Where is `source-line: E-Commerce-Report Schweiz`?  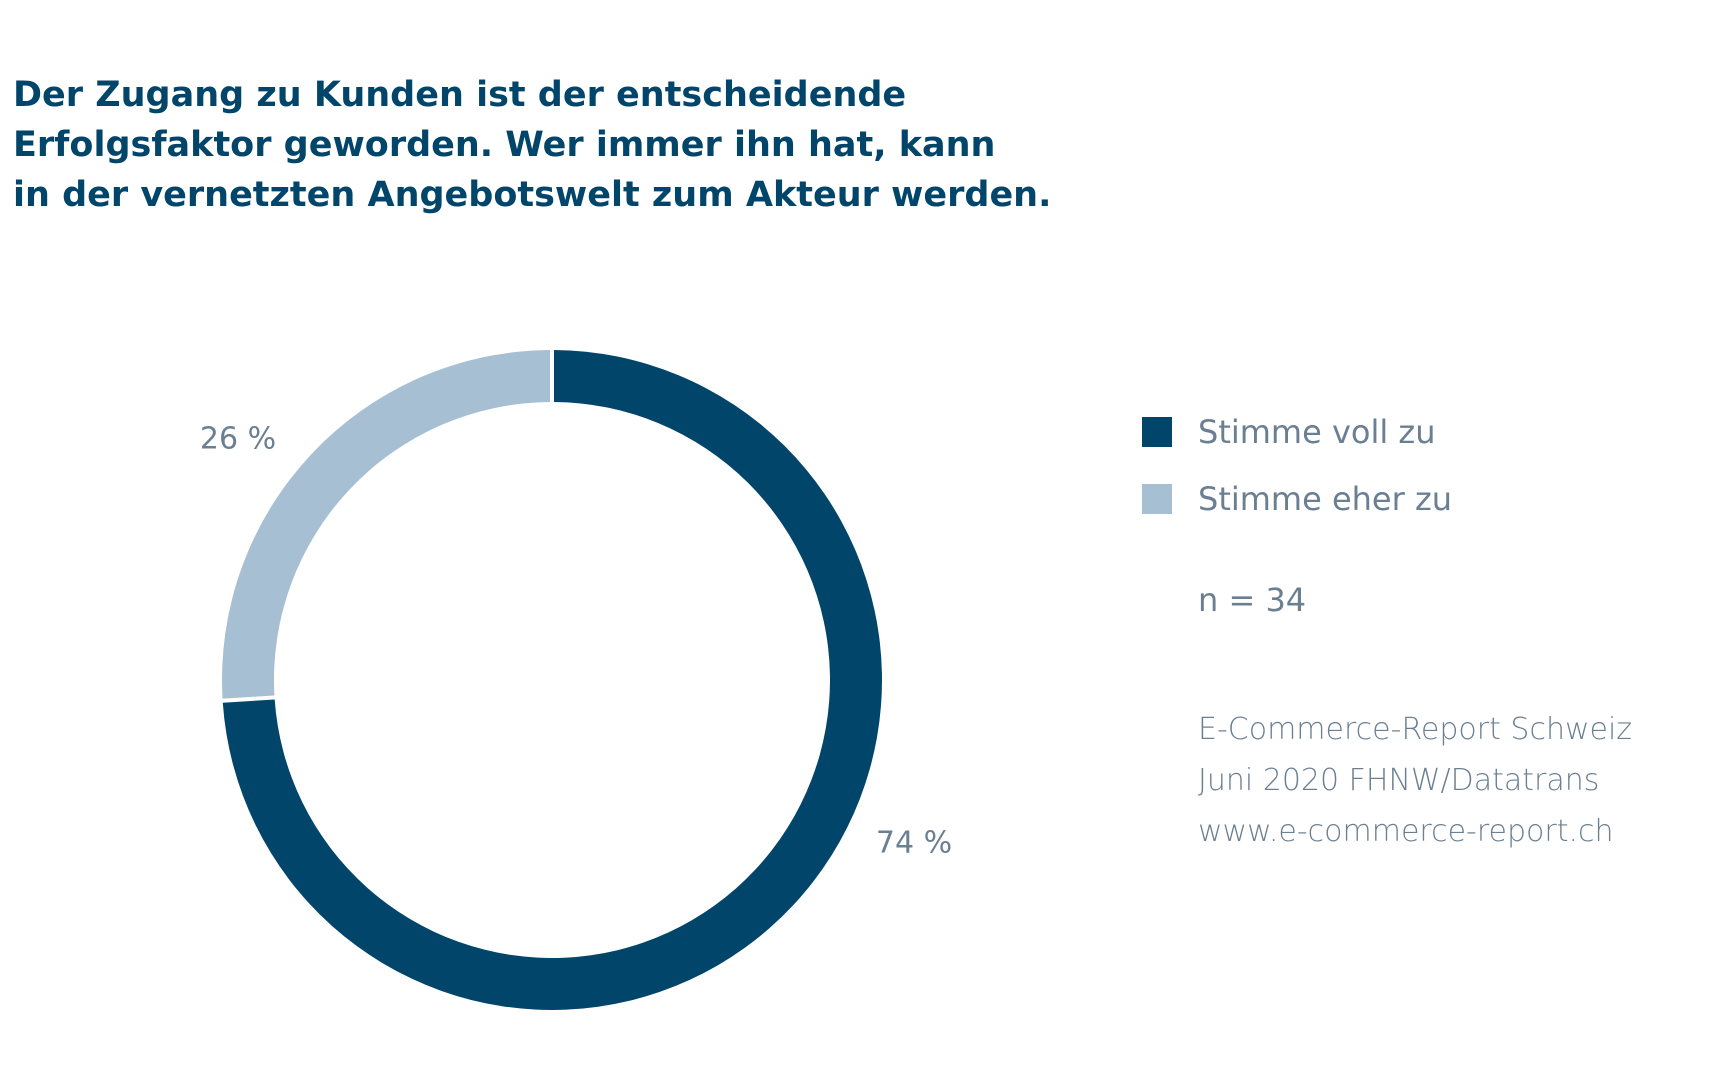 source-line: E-Commerce-Report Schweiz is located at coordinates (1415, 729).